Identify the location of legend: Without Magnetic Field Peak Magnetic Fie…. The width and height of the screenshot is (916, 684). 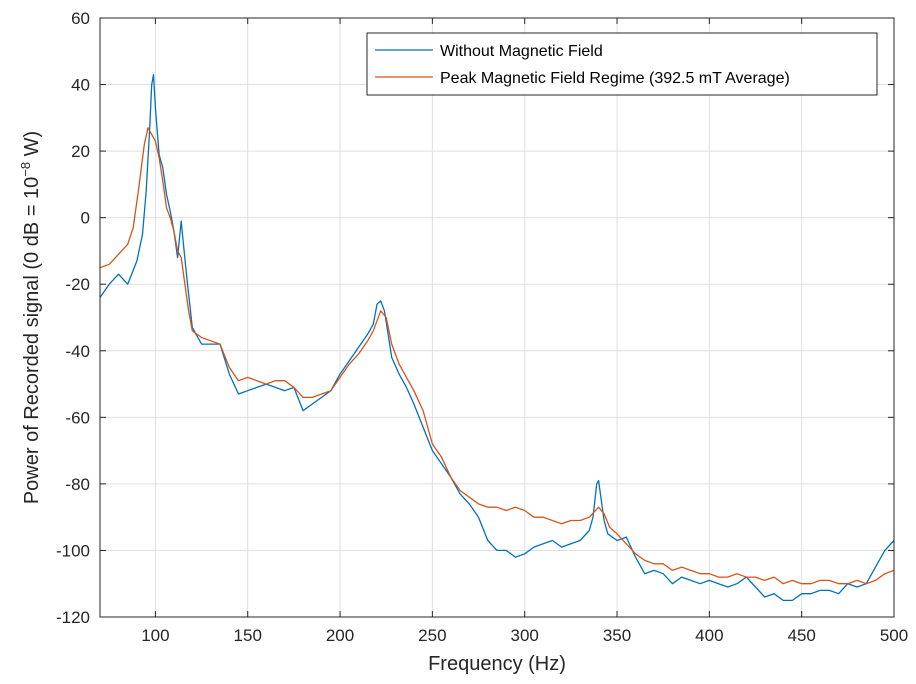
(622, 64).